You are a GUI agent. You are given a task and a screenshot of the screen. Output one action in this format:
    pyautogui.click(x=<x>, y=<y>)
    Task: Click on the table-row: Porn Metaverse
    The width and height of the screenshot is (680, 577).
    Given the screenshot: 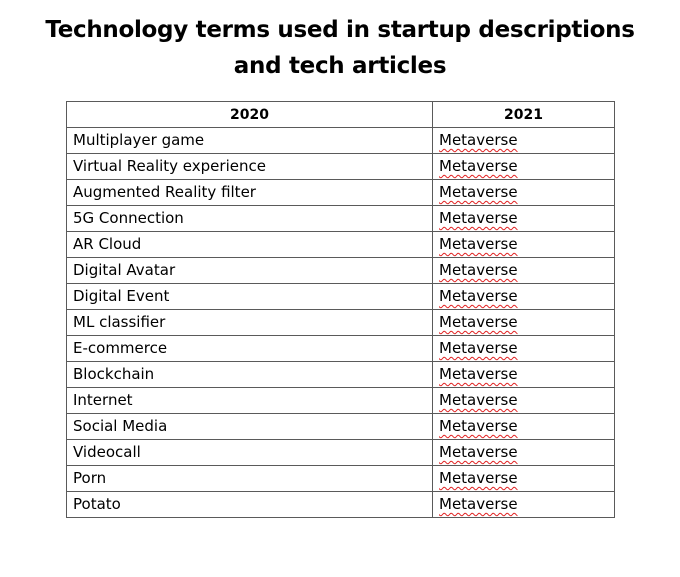 What is the action you would take?
    pyautogui.click(x=340, y=478)
    